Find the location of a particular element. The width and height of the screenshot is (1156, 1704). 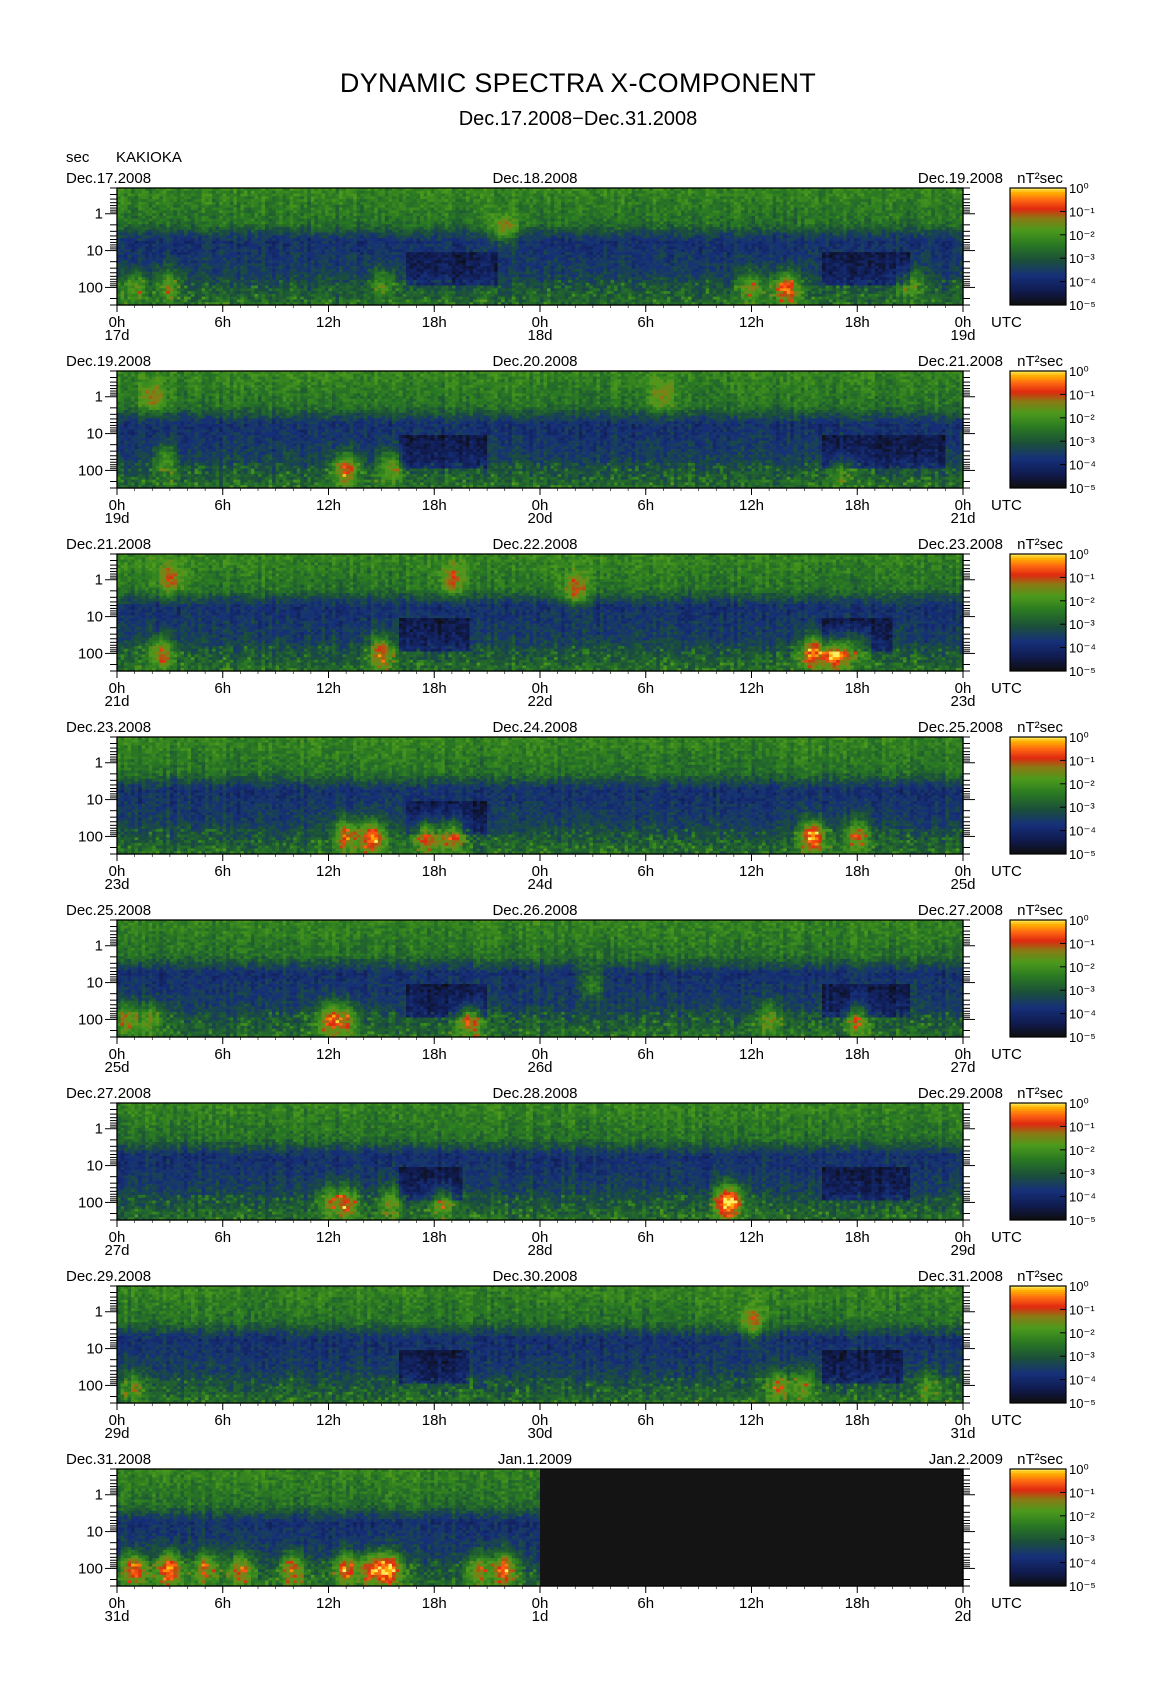

spectrogram-heatmap is located at coordinates (540, 247).